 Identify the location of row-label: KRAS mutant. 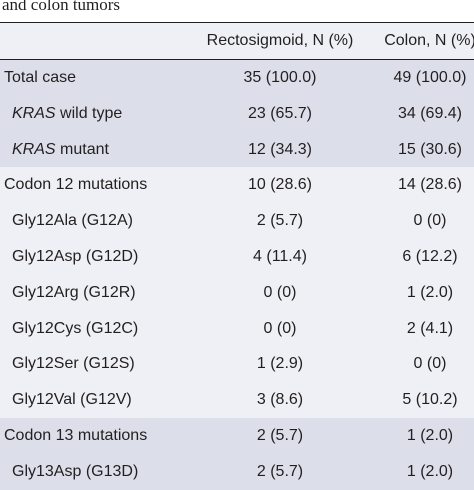
(60, 150).